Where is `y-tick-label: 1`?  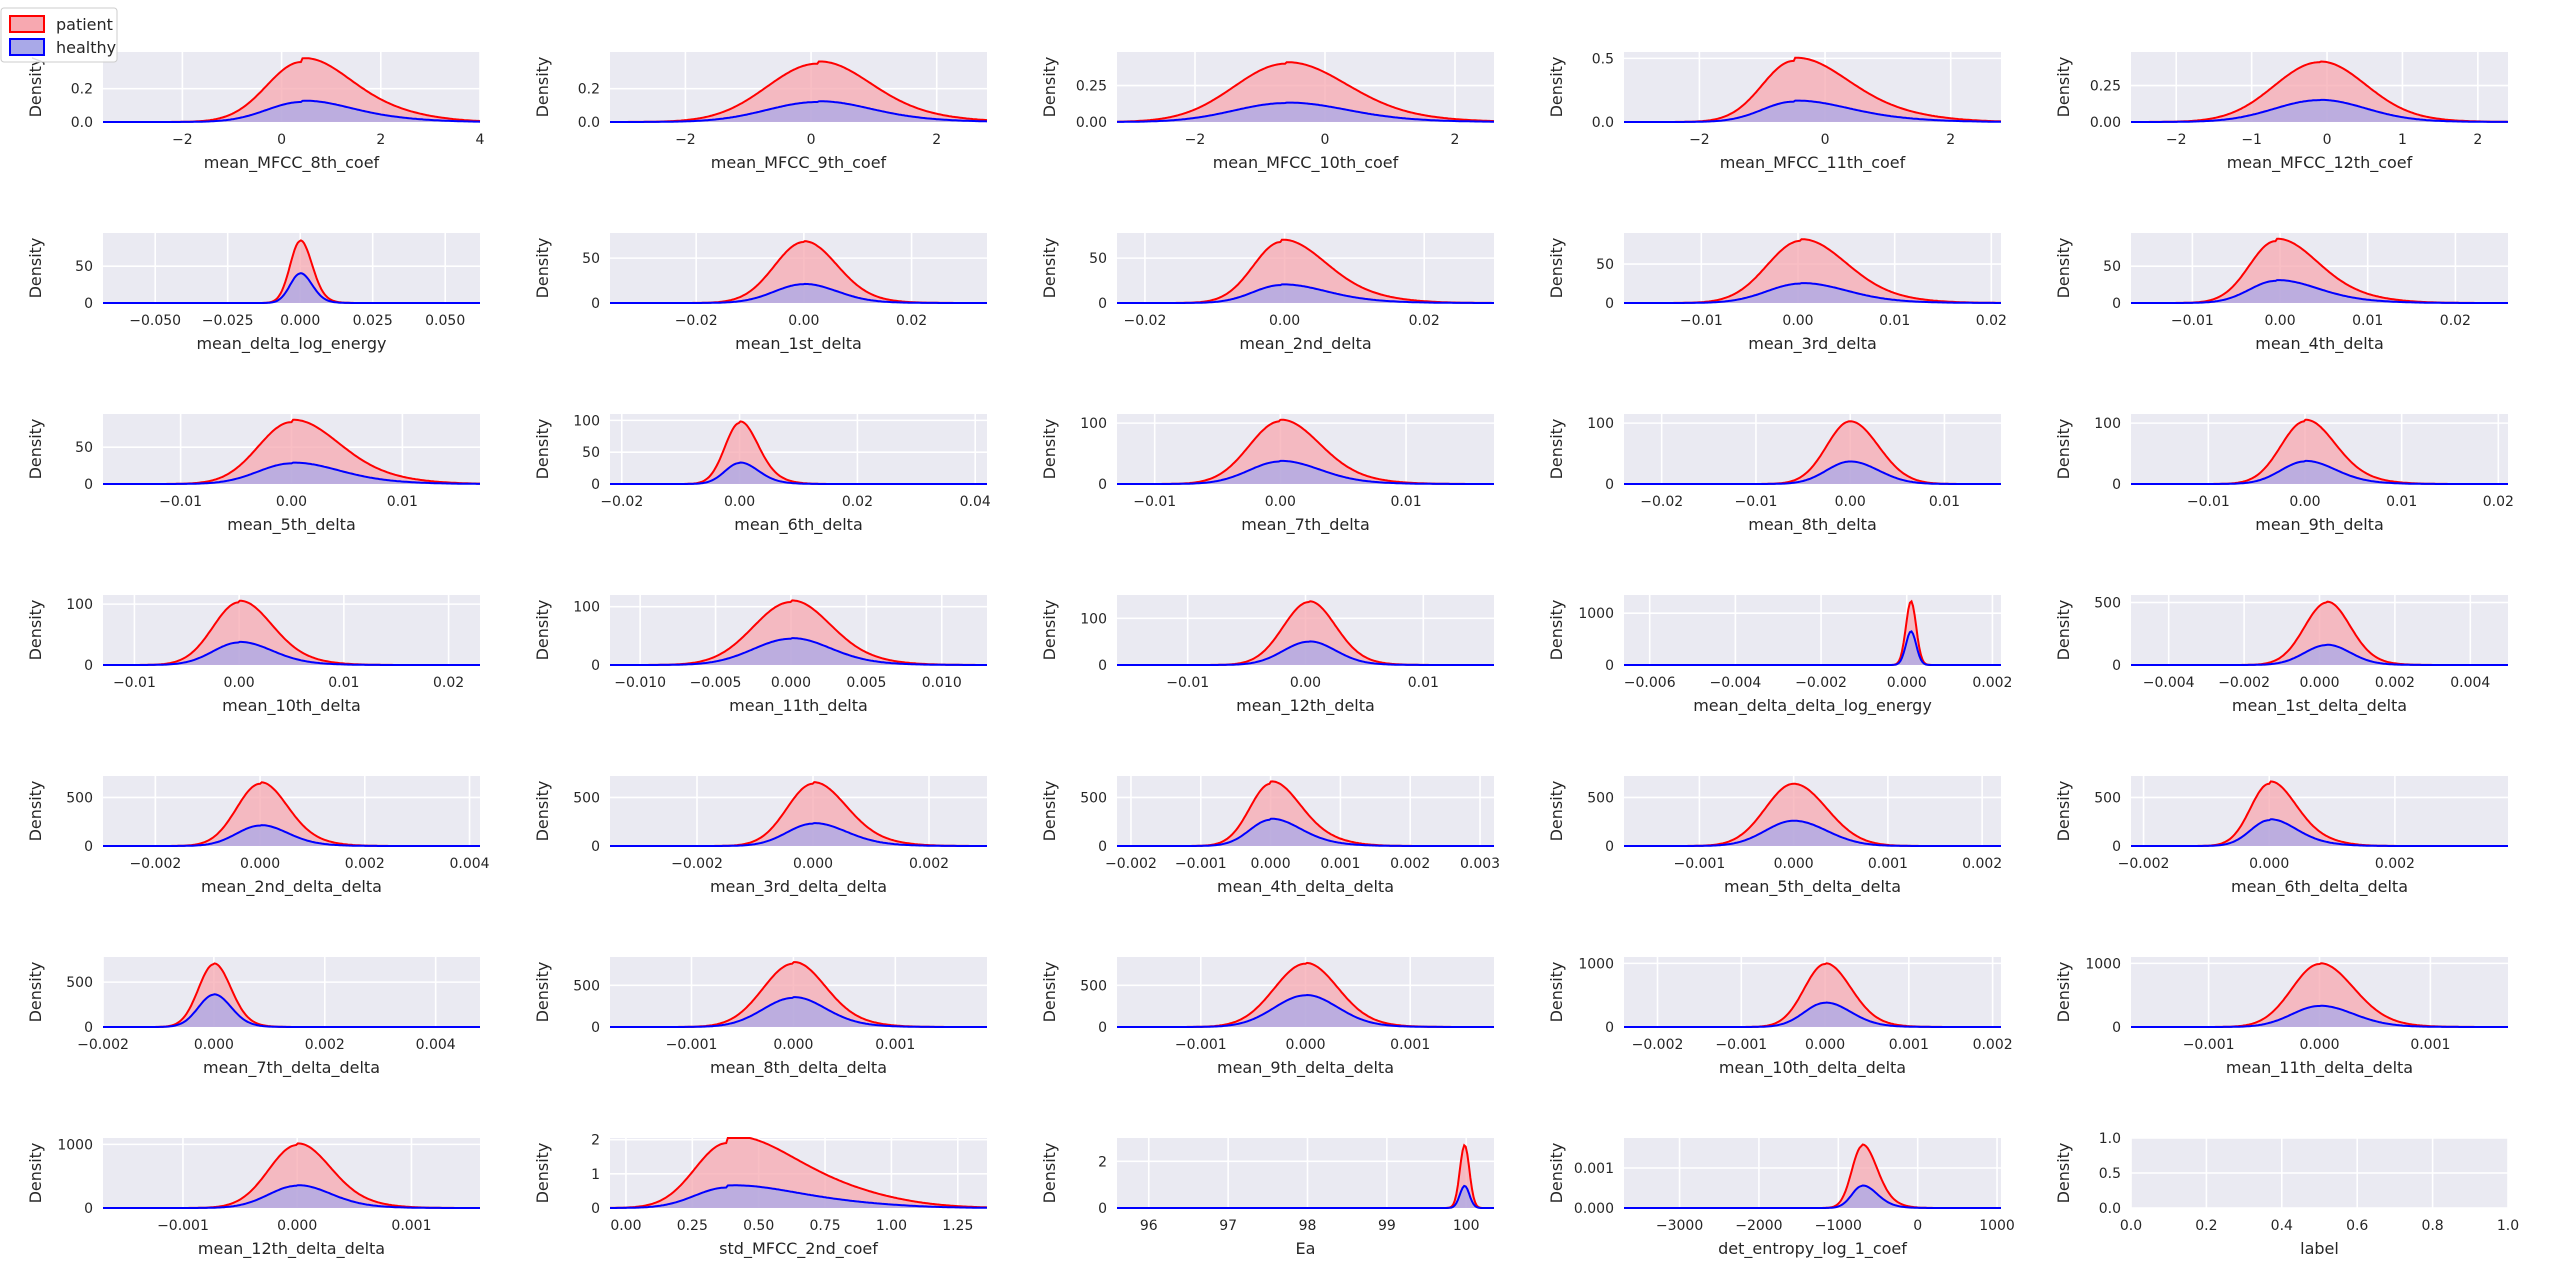 y-tick-label: 1 is located at coordinates (595, 1175).